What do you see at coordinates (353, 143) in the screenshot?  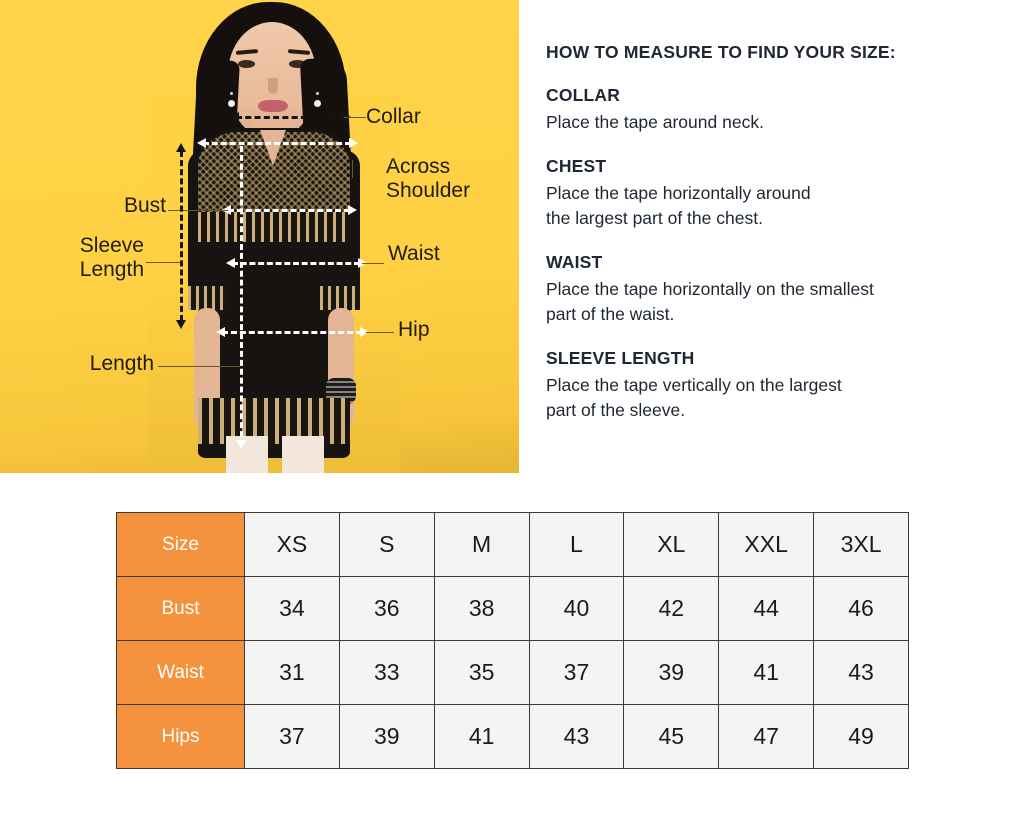 I see `across-shoulder-arrow-right` at bounding box center [353, 143].